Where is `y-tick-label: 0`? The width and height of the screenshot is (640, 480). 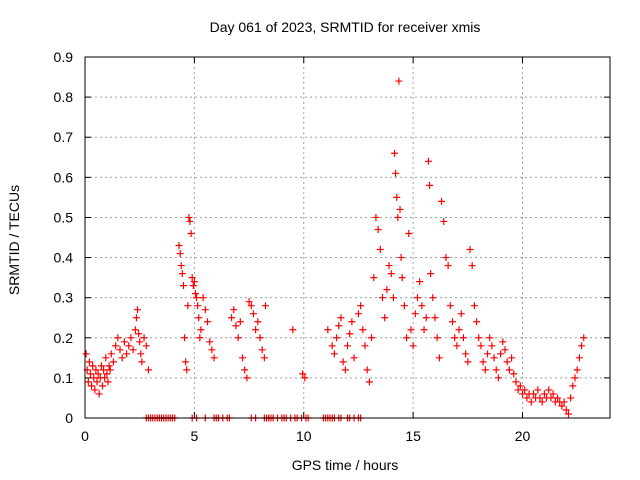 y-tick-label: 0 is located at coordinates (69, 418).